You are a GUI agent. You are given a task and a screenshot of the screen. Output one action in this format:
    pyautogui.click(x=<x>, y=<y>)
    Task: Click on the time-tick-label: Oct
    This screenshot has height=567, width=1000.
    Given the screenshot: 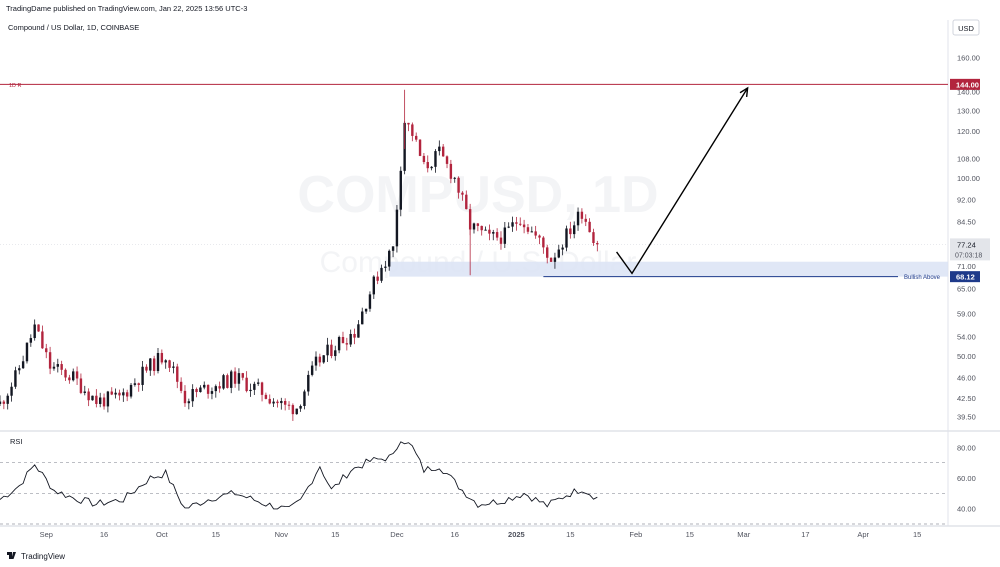 What is the action you would take?
    pyautogui.click(x=162, y=534)
    